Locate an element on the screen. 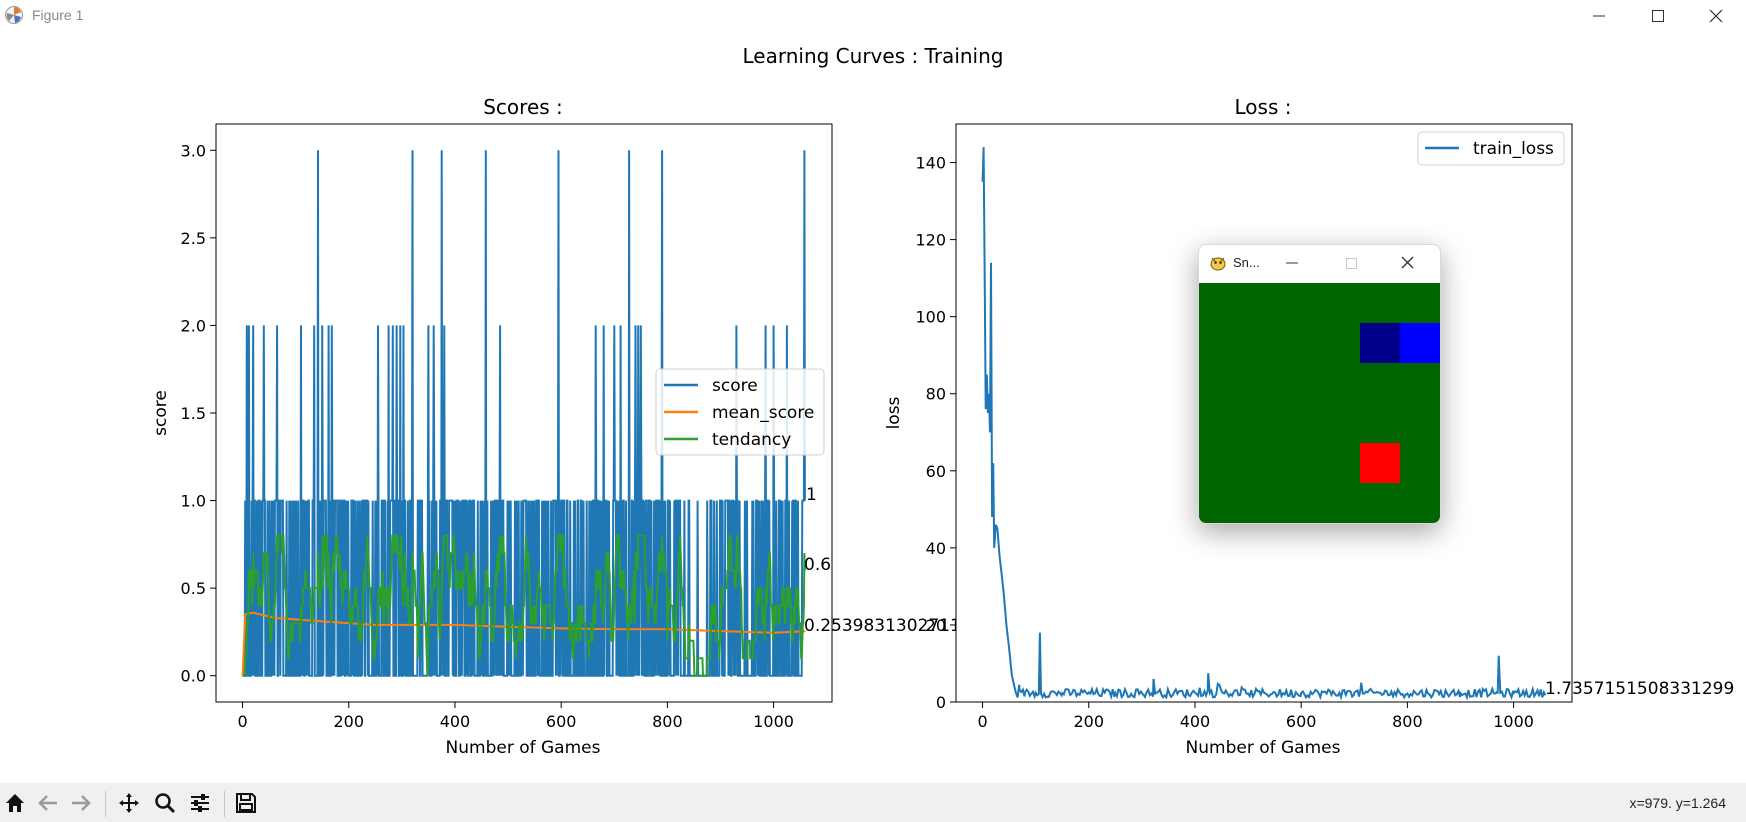  loss-ytick-label: 80 is located at coordinates (936, 394).